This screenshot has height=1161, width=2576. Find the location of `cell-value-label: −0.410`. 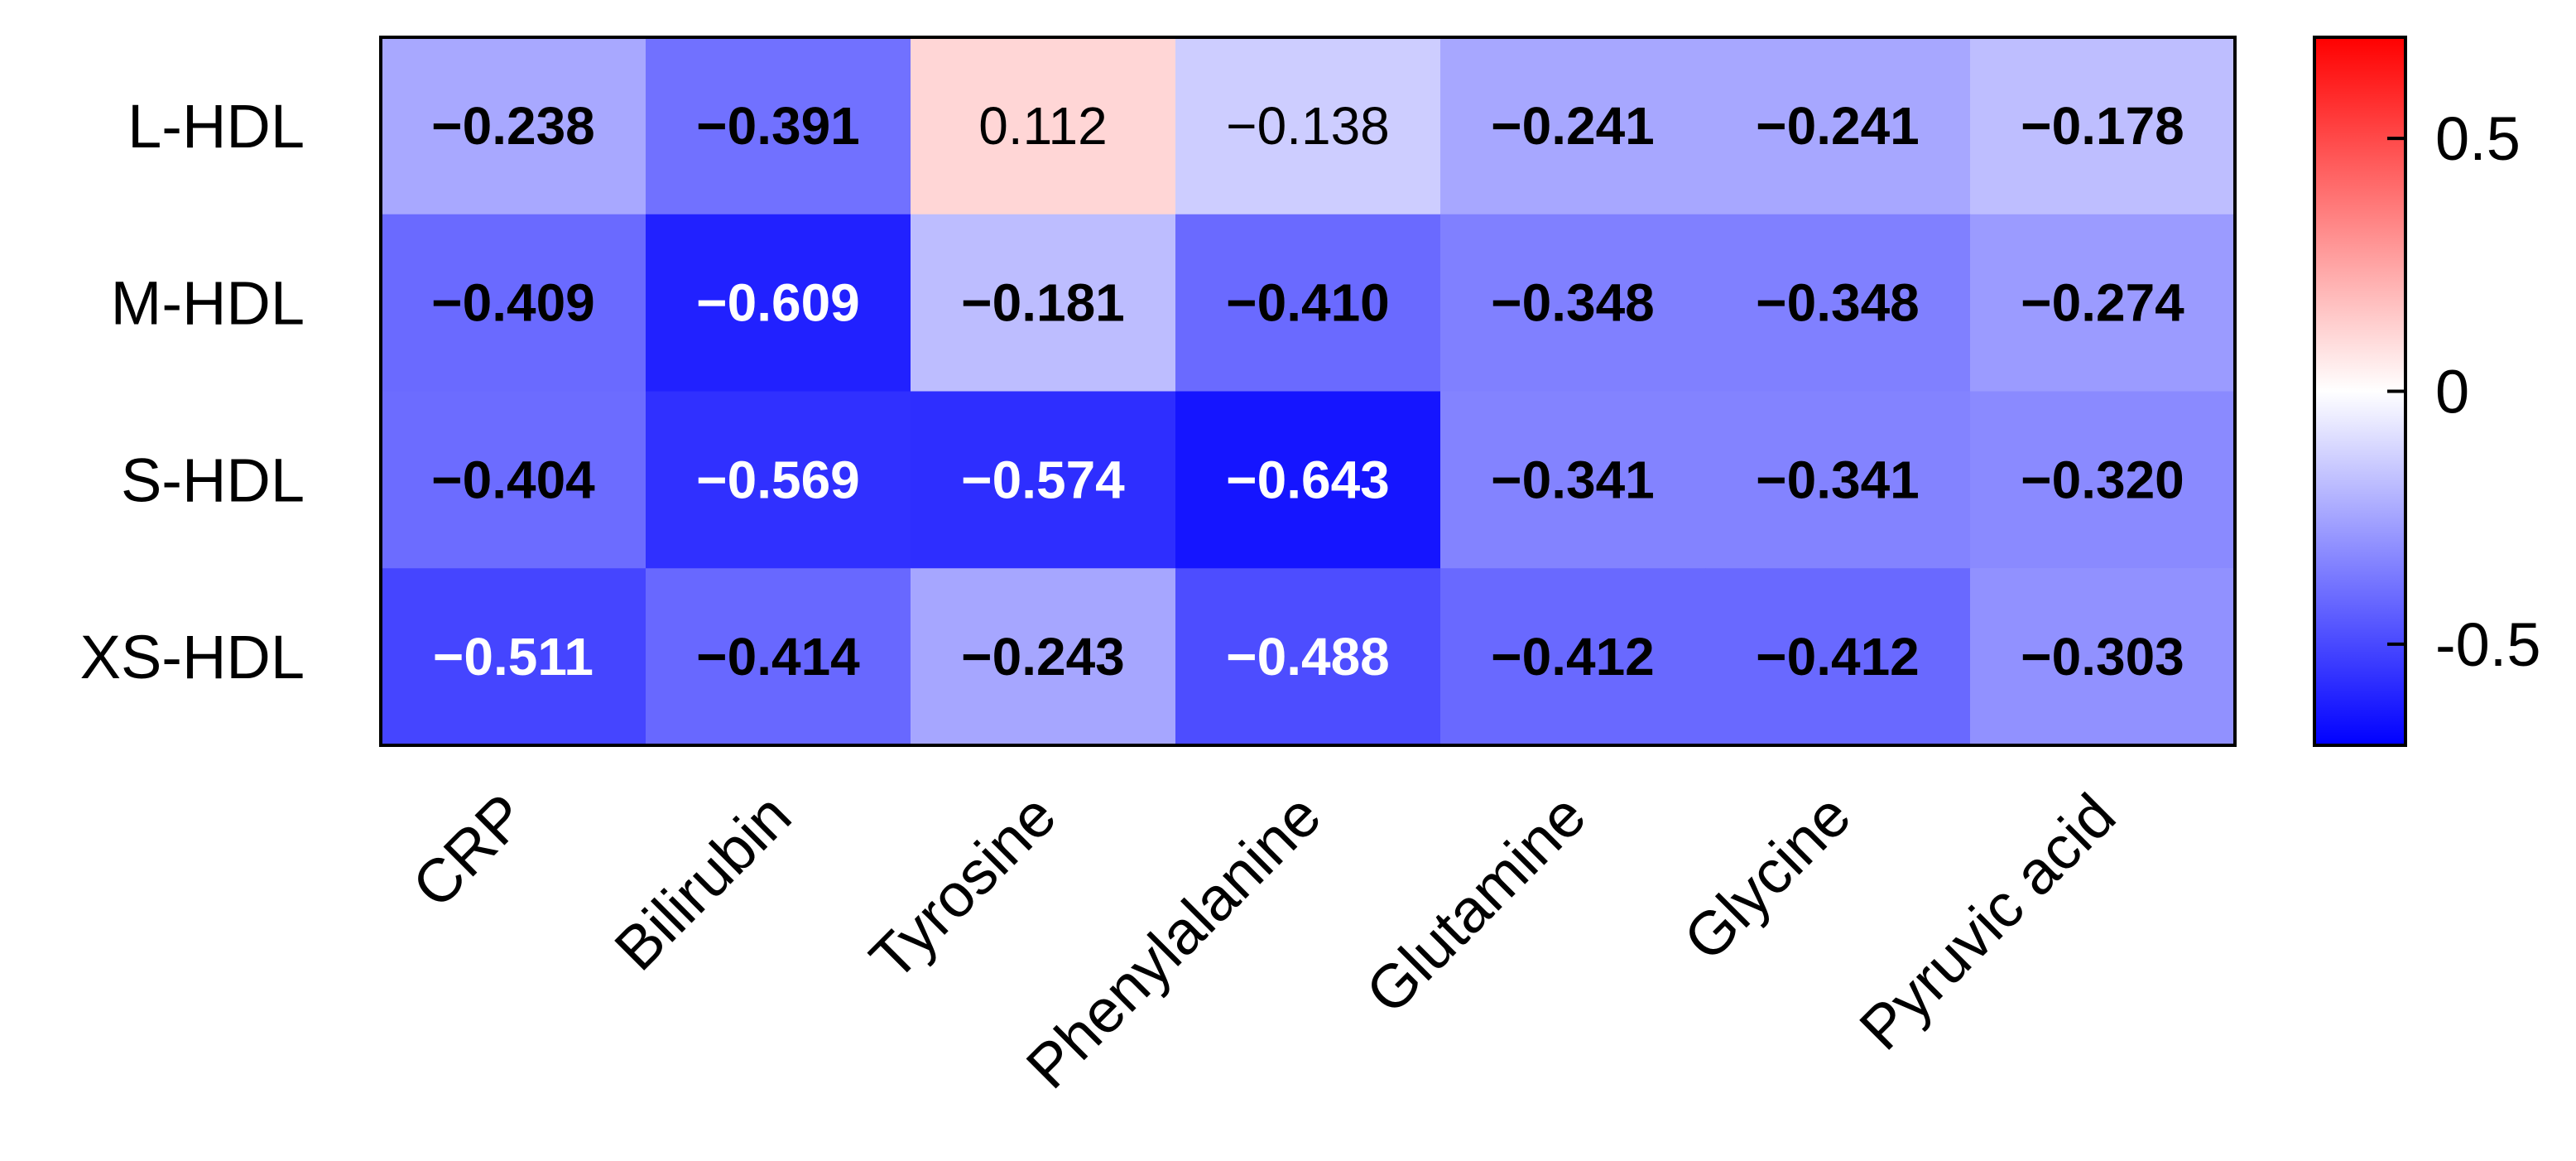

cell-value-label: −0.410 is located at coordinates (1308, 303).